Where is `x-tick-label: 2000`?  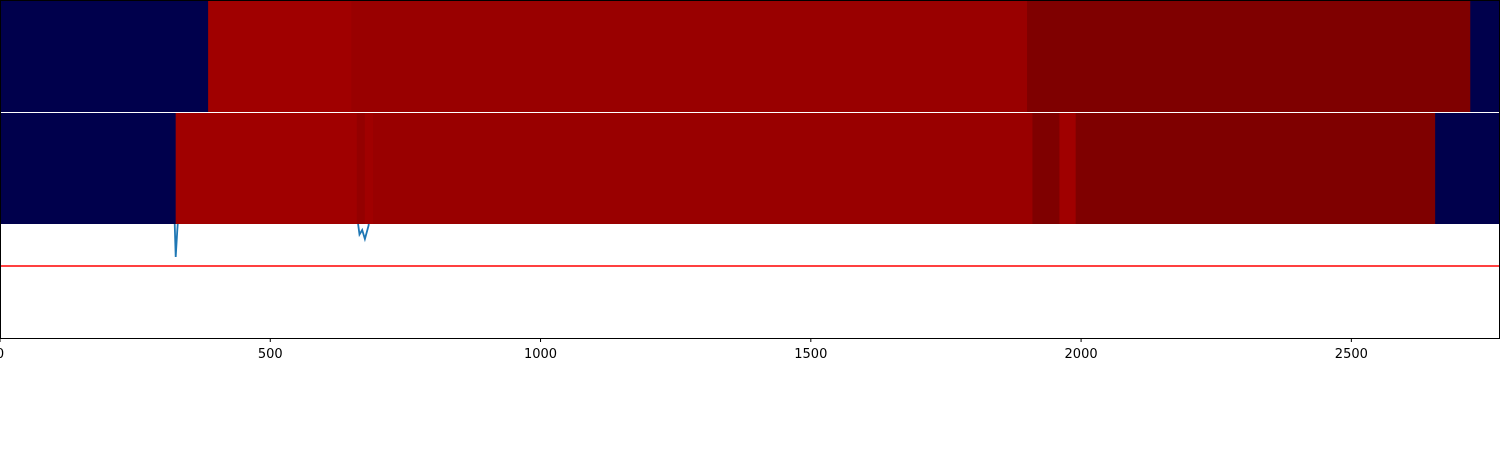 x-tick-label: 2000 is located at coordinates (1081, 354).